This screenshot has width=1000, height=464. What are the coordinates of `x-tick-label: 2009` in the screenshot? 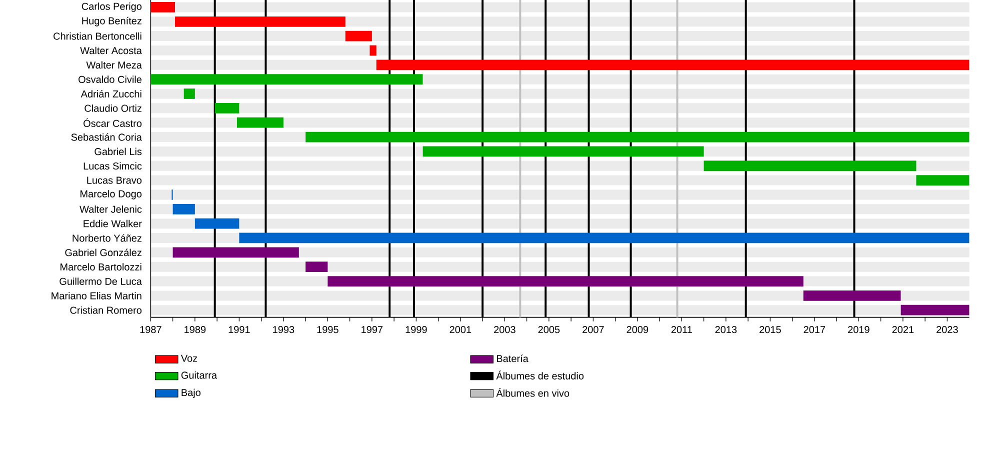 It's located at (637, 330).